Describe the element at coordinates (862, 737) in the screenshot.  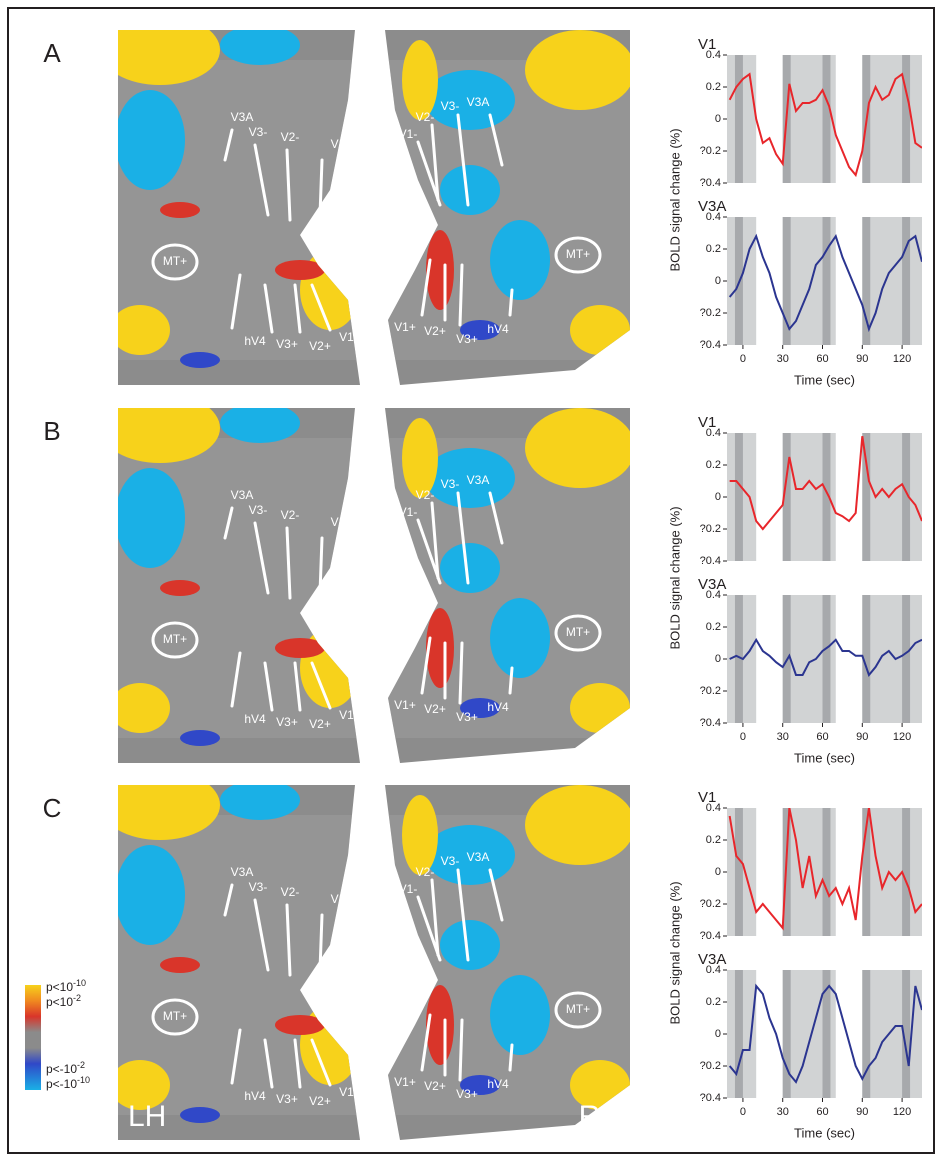
I see `x-tick-label: 90` at that location.